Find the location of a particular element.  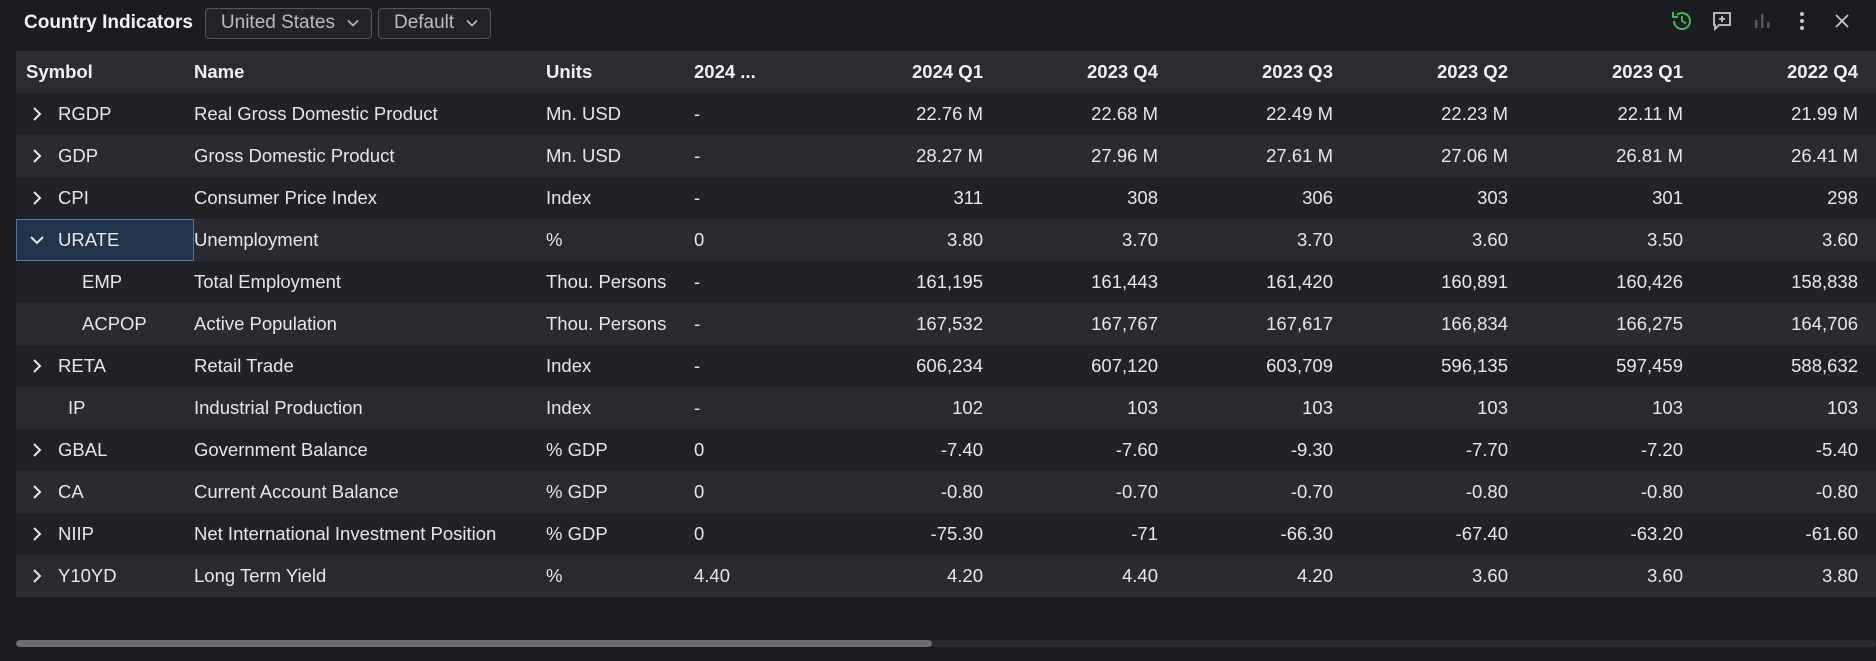

value-cell: 28.27 M is located at coordinates (949, 155).